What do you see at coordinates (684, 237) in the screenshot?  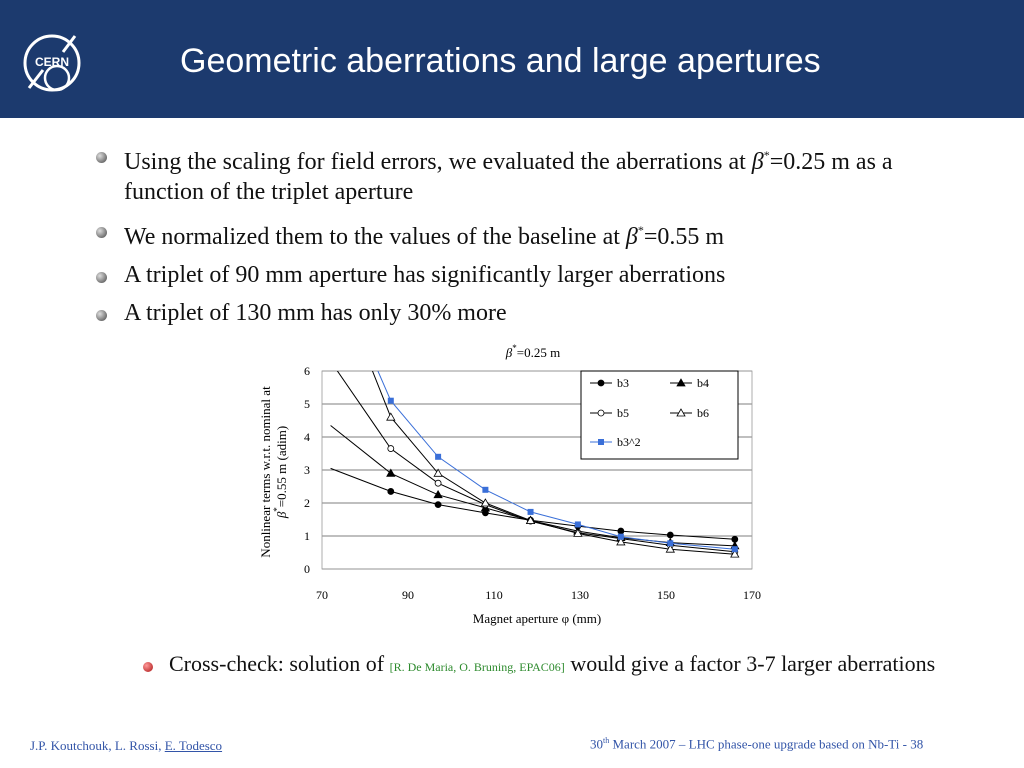 I see `bullet-text-rest: =0.55 m` at bounding box center [684, 237].